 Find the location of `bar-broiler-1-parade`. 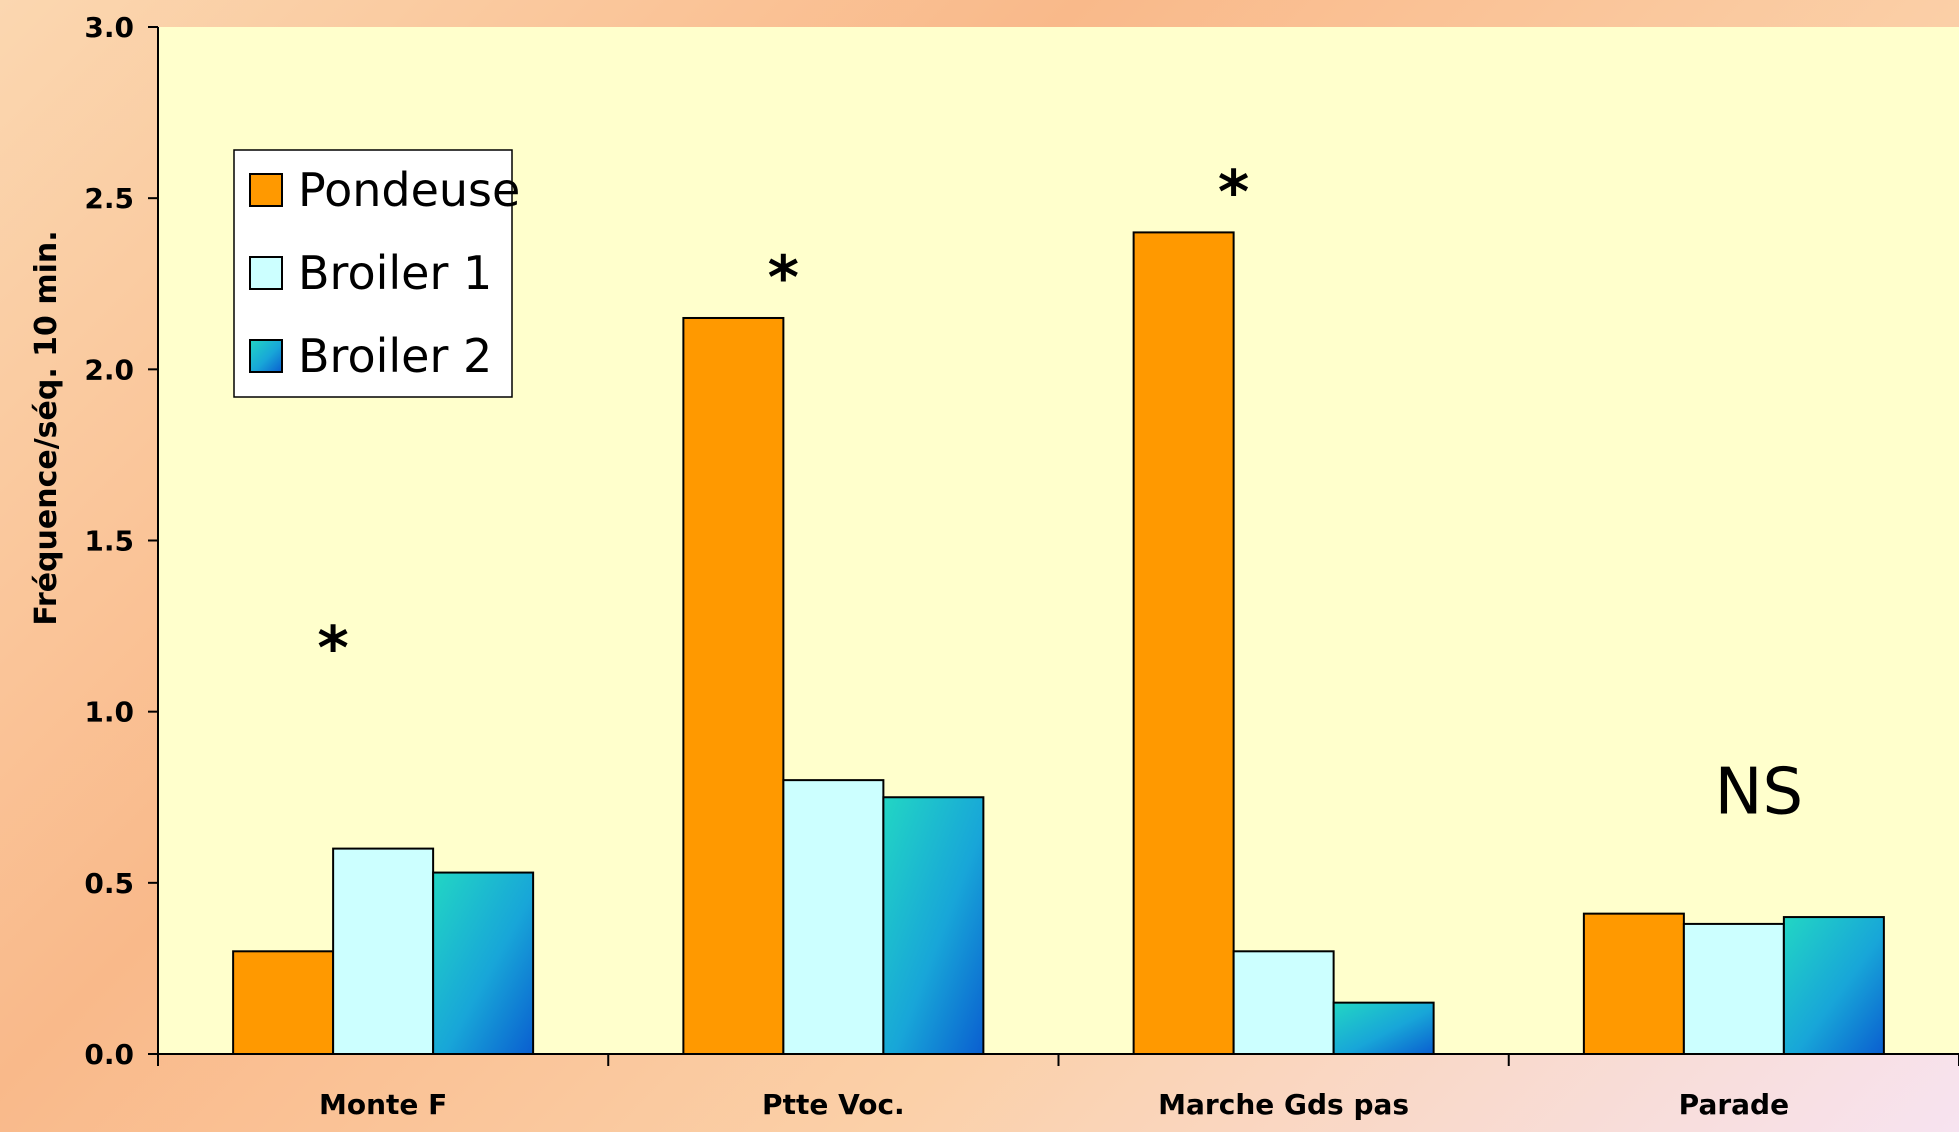

bar-broiler-1-parade is located at coordinates (1733, 988).